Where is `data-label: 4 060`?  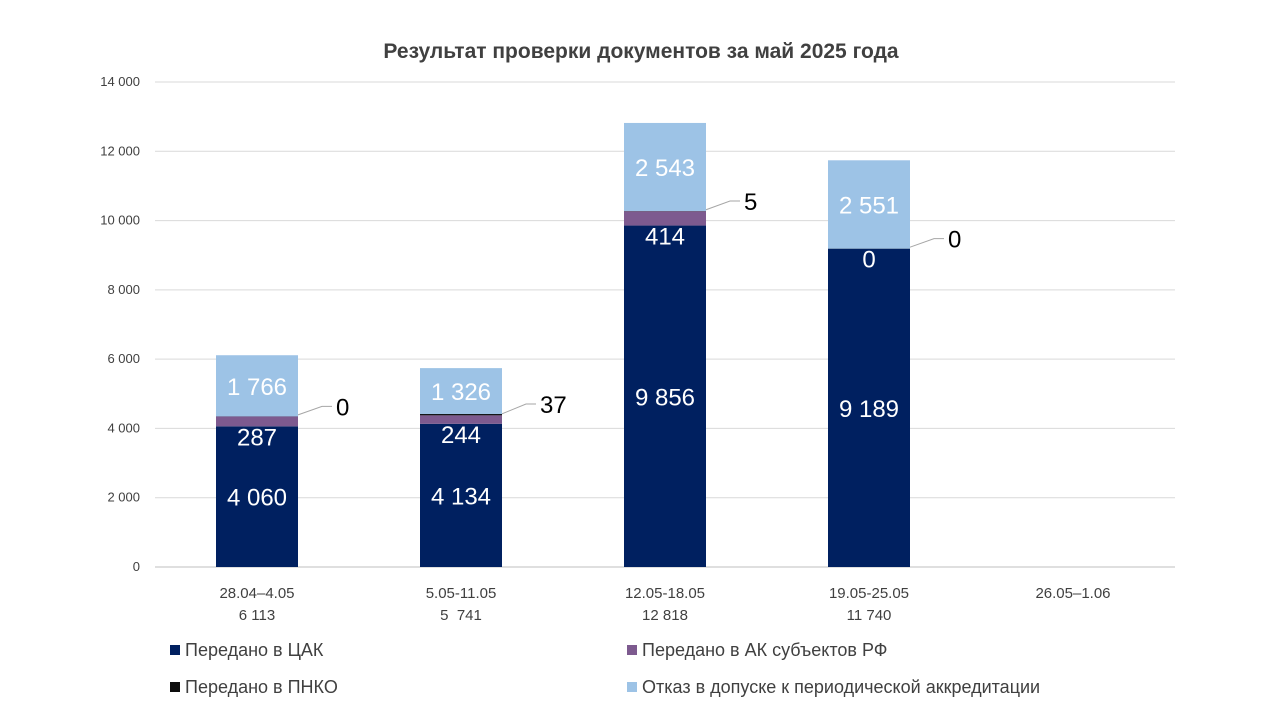
data-label: 4 060 is located at coordinates (257, 498).